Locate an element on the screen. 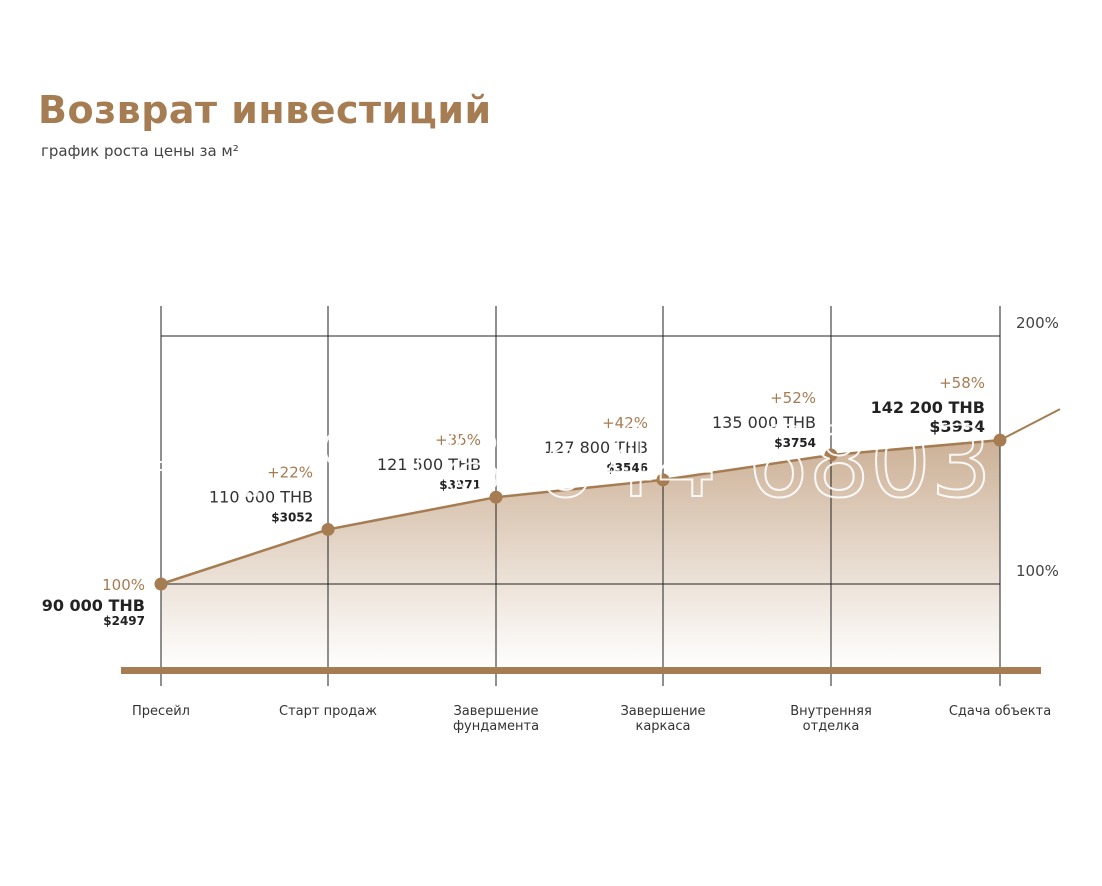 This screenshot has height=886, width=1102. x-axis-label: отделка is located at coordinates (831, 726).